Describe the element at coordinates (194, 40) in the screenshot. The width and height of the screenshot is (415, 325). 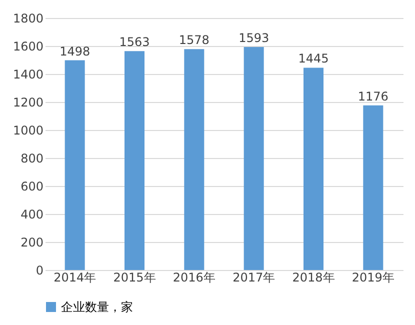
I see `data-label: 1578` at that location.